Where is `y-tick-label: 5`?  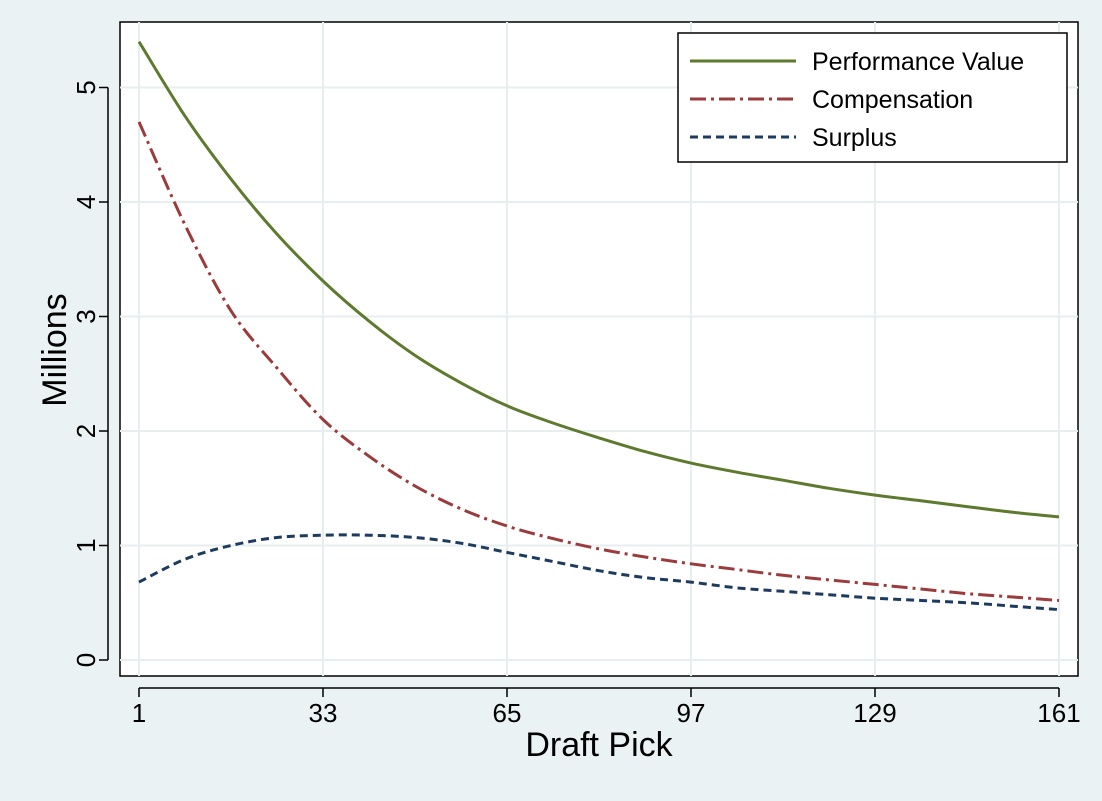 y-tick-label: 5 is located at coordinates (86, 87).